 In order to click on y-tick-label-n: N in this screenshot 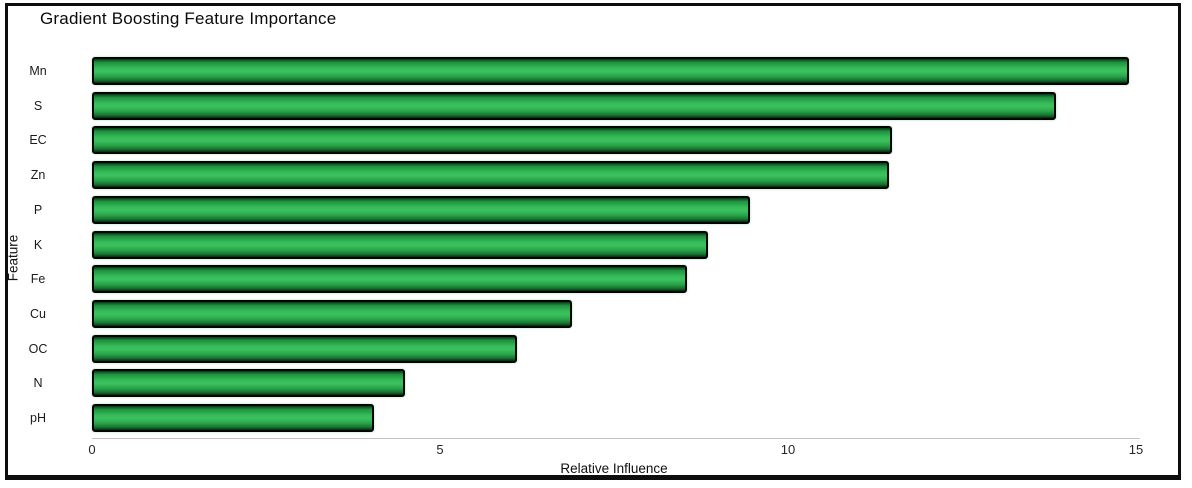, I will do `click(38, 383)`.